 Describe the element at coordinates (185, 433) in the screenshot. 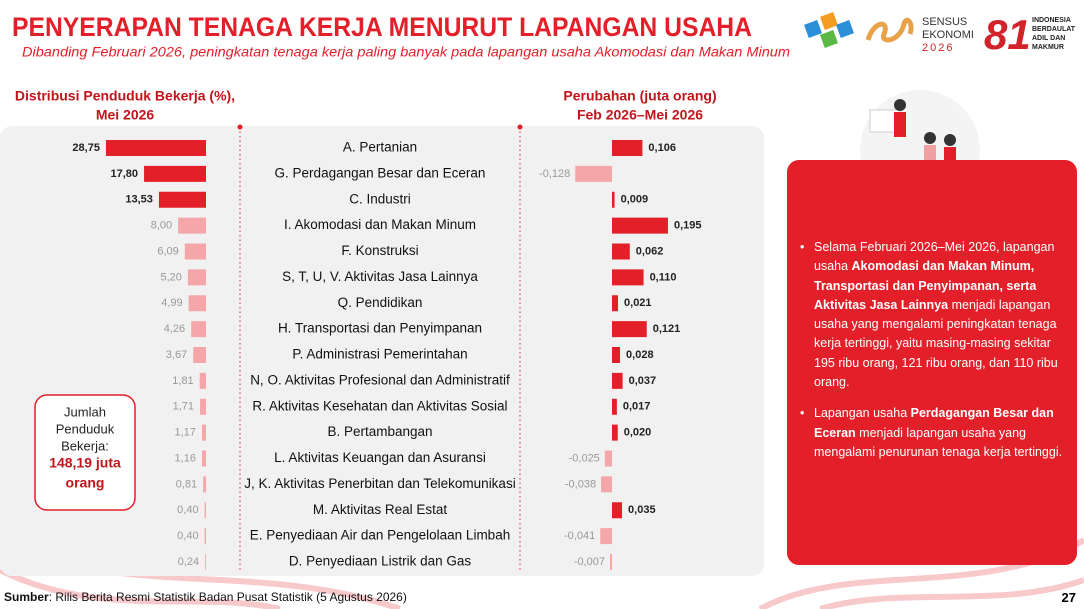

I see `value-label: 1,17` at that location.